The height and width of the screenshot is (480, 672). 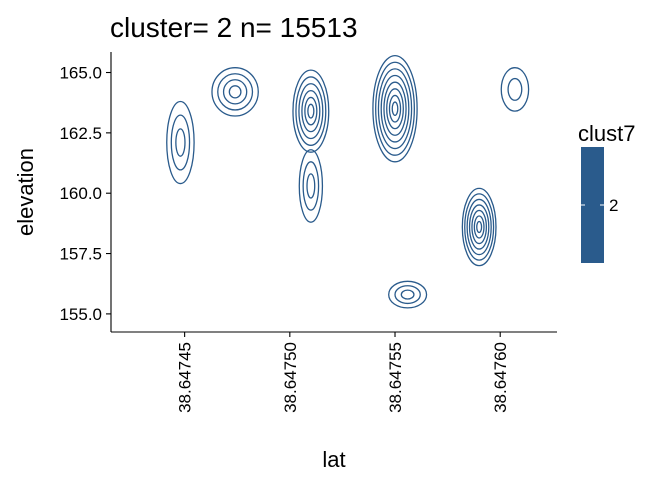 I want to click on x-tick-label: 38.64755, so click(x=395, y=377).